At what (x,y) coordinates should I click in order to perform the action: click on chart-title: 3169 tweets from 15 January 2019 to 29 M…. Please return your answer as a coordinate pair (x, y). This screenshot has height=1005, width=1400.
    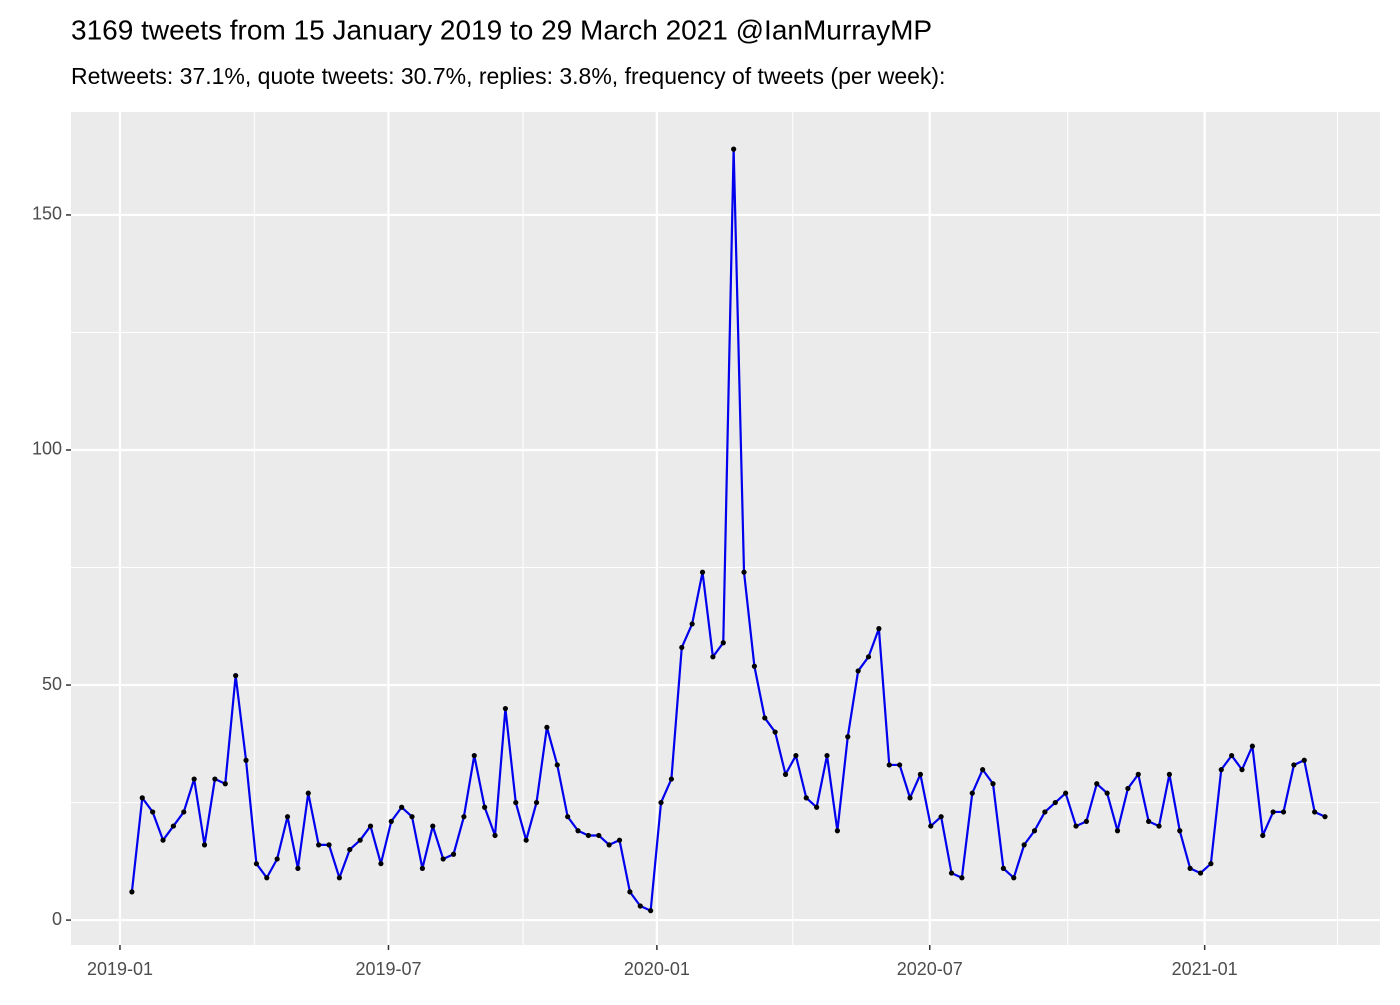
    Looking at the image, I should click on (501, 29).